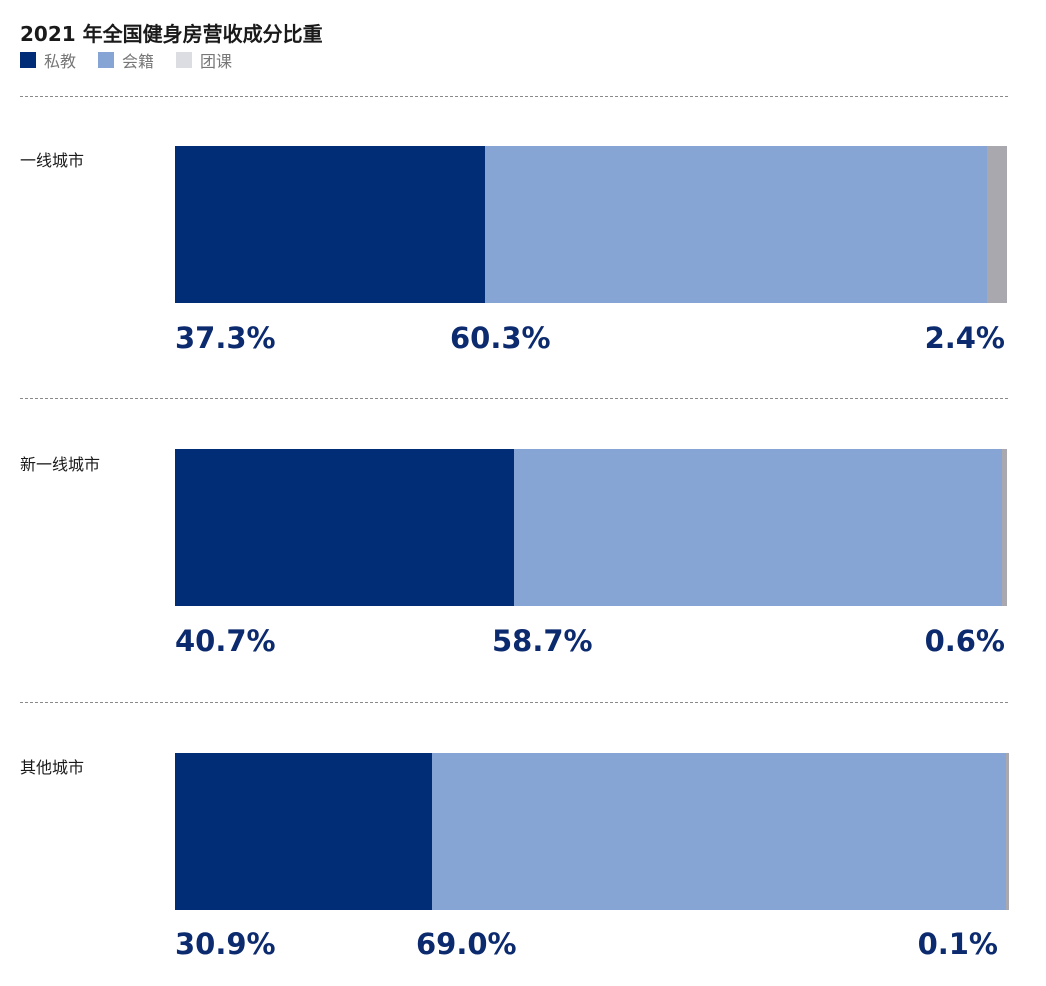  I want to click on chart-legend: 私教 会籍 团课, so click(137, 60).